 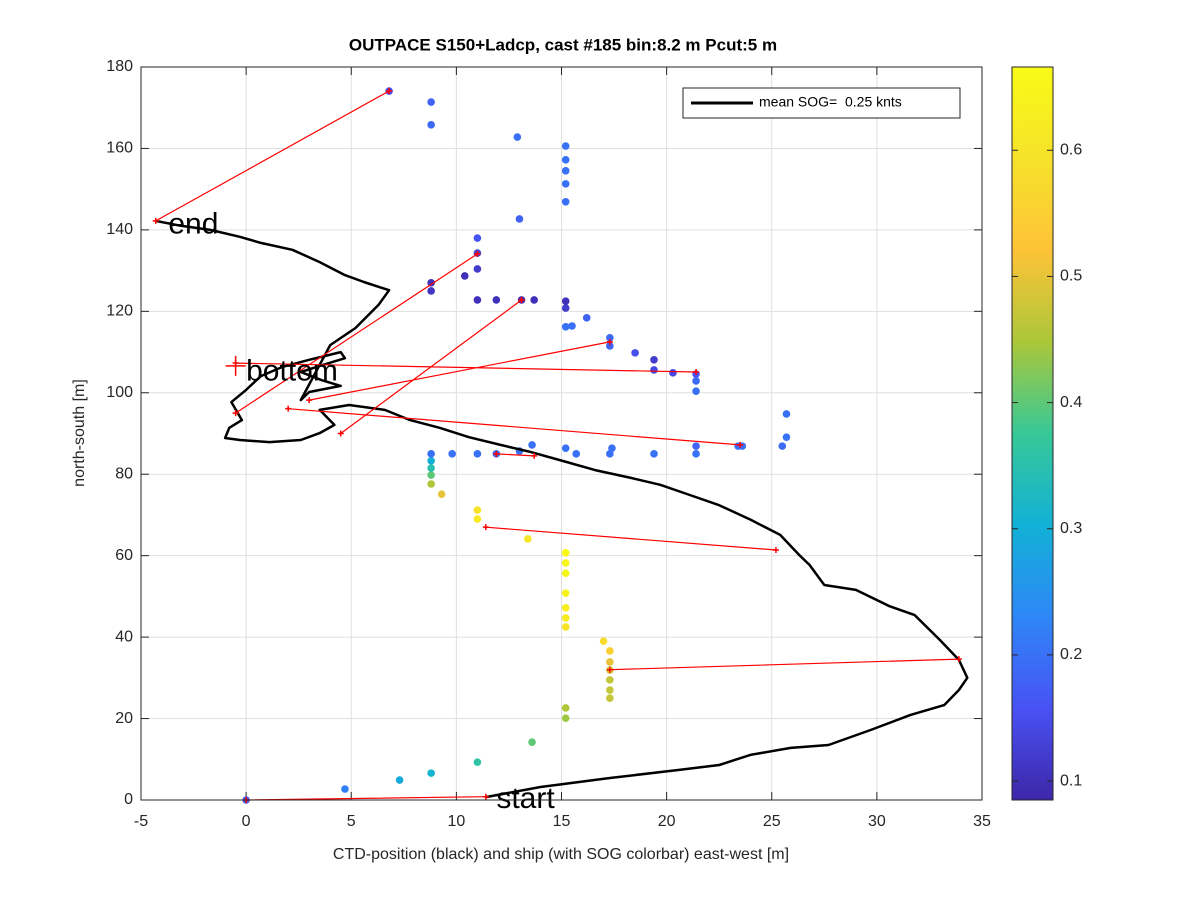 What do you see at coordinates (830, 102) in the screenshot?
I see `legend-label: mean SOG= 0.25 knts` at bounding box center [830, 102].